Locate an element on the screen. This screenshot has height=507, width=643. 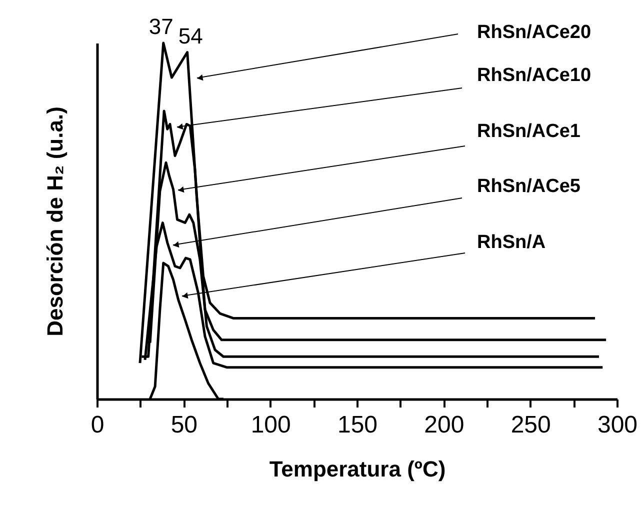
annotation: 54 is located at coordinates (190, 35).